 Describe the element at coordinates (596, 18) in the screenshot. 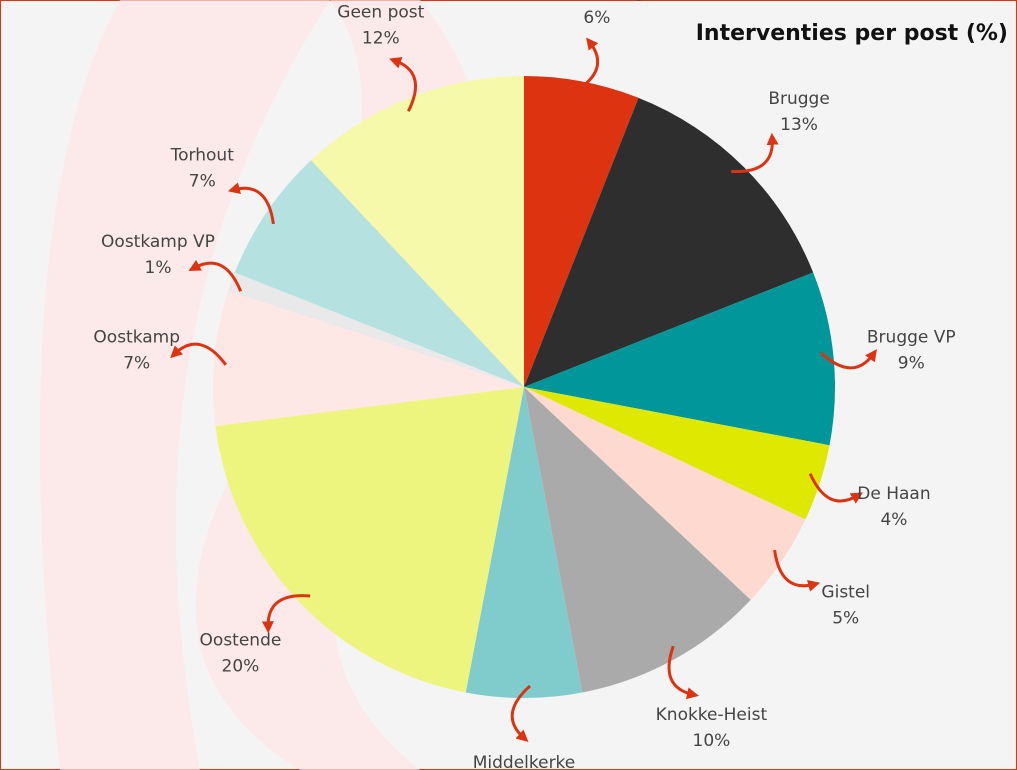

I see `slice-value-label: 6%` at that location.